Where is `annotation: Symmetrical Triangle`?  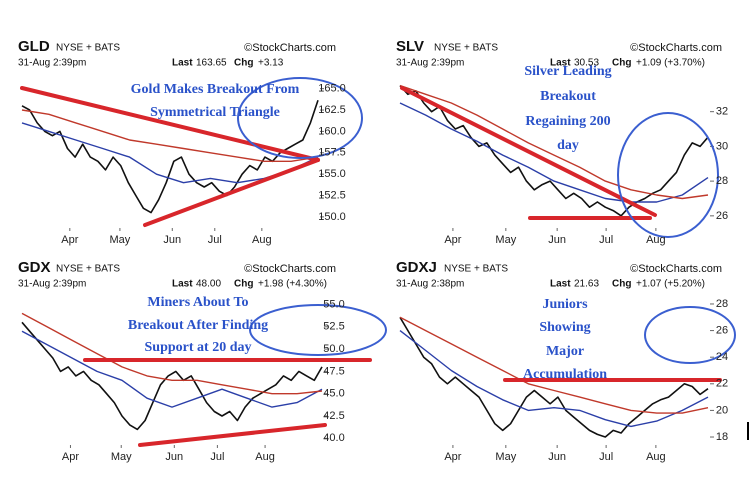
annotation: Symmetrical Triangle is located at coordinates (215, 112).